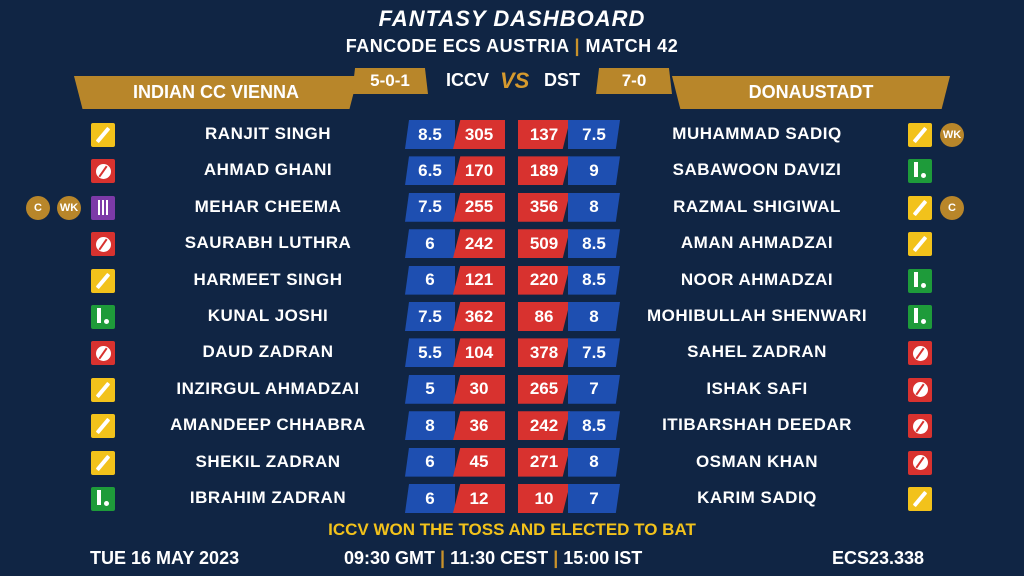  I want to click on match-date: TUE 16 MAY 2023, so click(165, 558).